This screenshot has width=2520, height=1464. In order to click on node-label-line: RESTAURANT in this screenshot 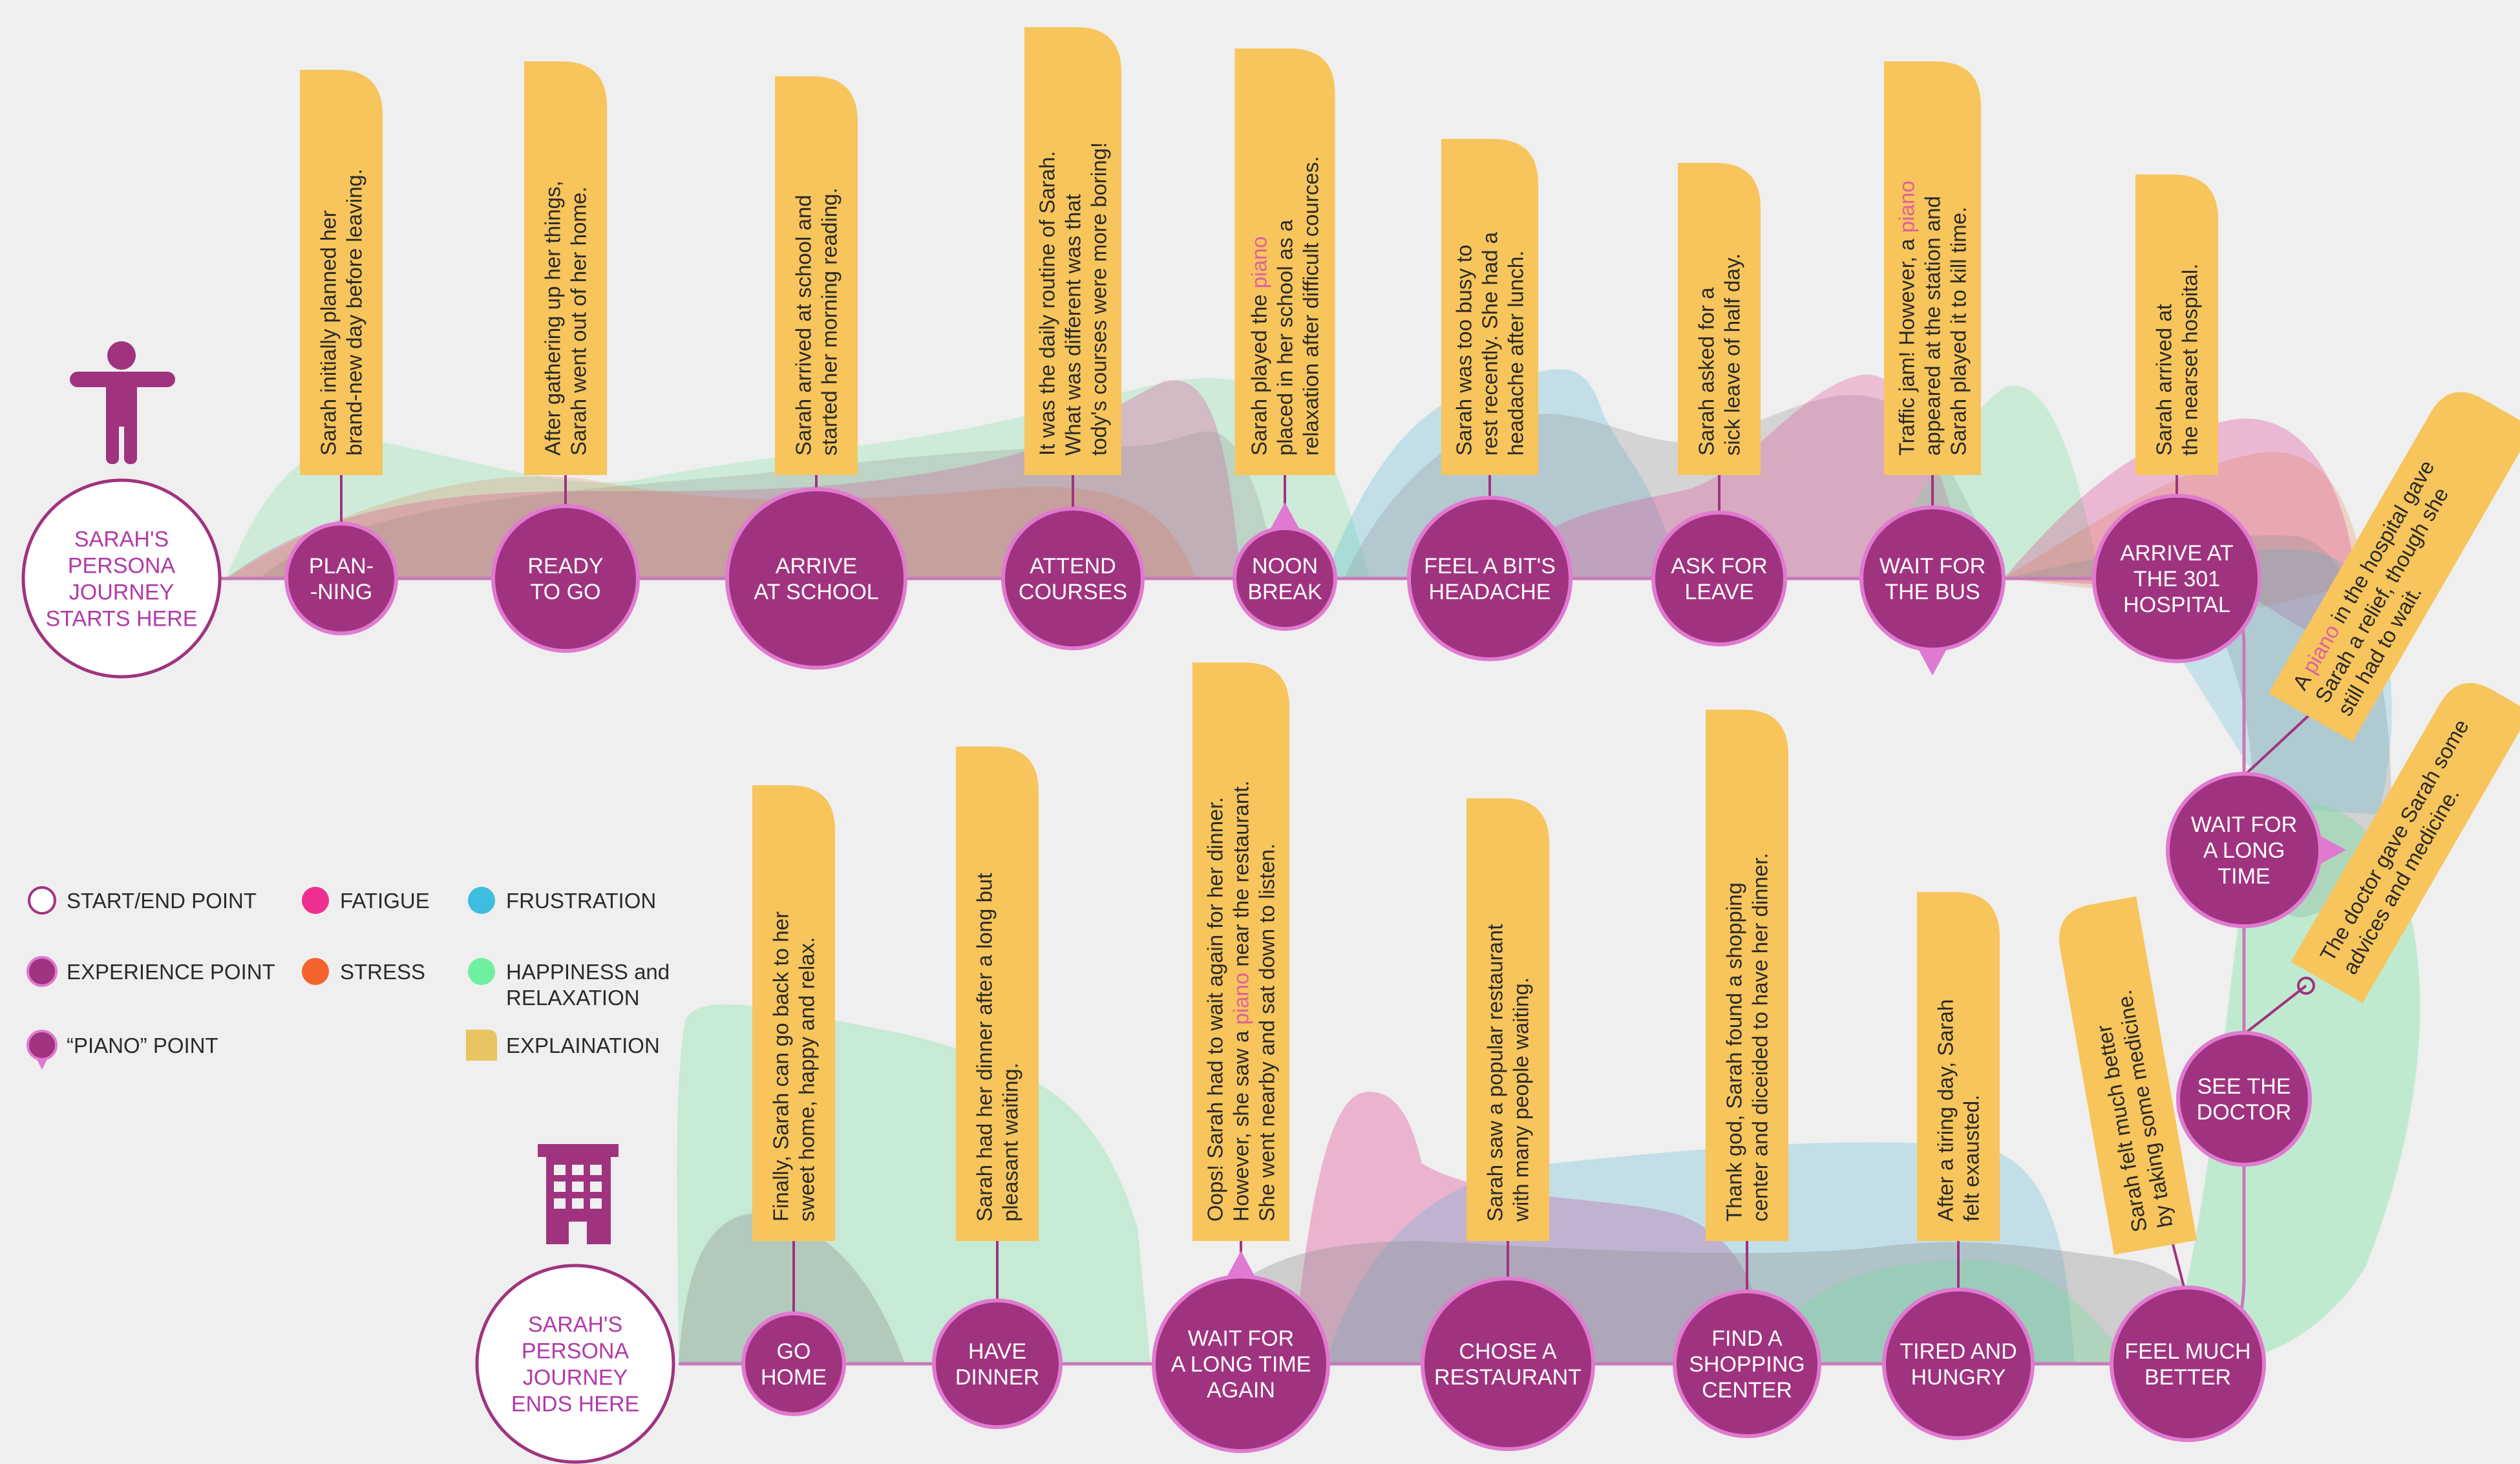, I will do `click(1508, 1378)`.